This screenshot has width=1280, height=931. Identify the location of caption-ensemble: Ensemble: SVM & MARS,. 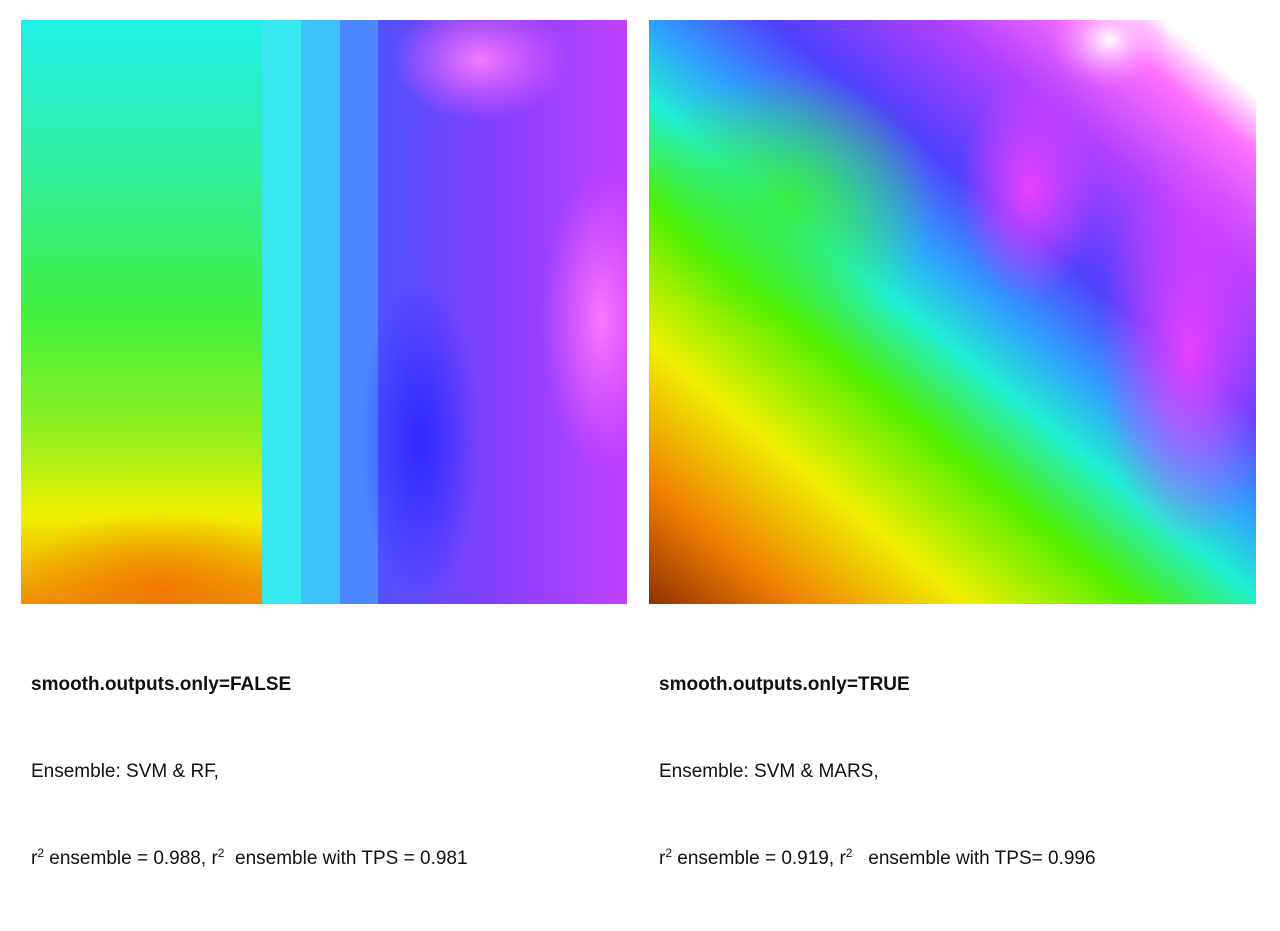
(769, 771).